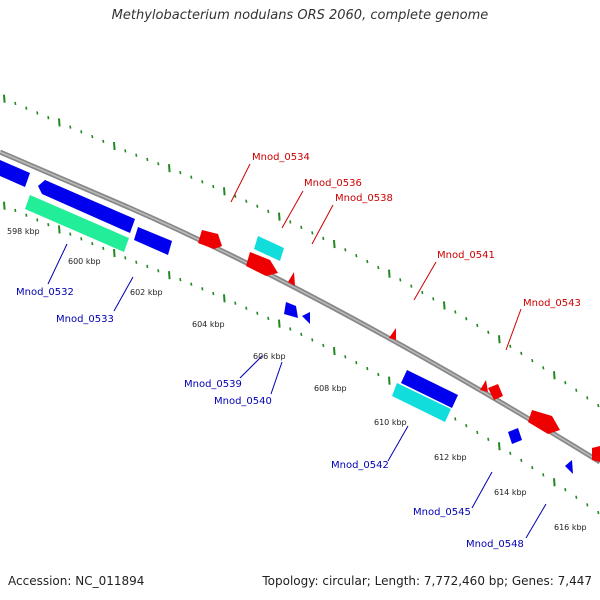  I want to click on gene-label-mnod-0548: Mnod_0548, so click(495, 544).